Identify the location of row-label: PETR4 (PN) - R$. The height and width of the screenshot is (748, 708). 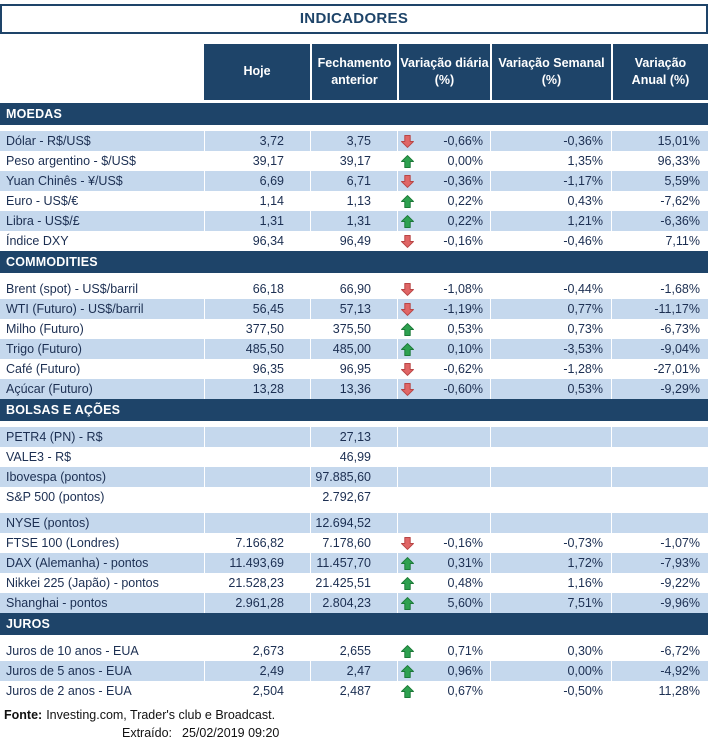
(54, 437).